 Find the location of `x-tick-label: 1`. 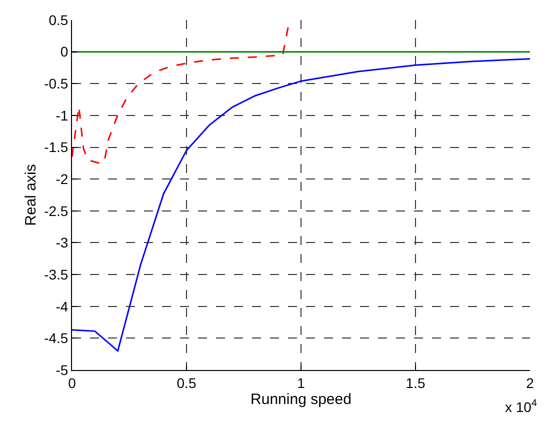

x-tick-label: 1 is located at coordinates (301, 382).